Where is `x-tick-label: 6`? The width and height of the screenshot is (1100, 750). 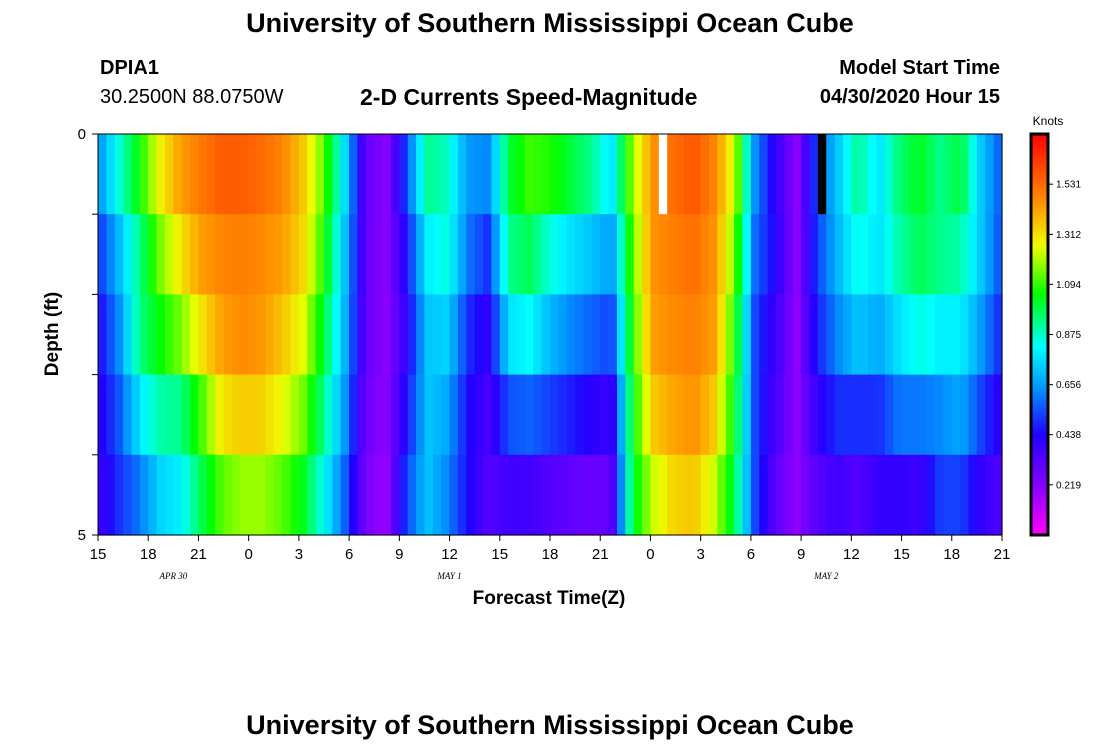
x-tick-label: 6 is located at coordinates (349, 554).